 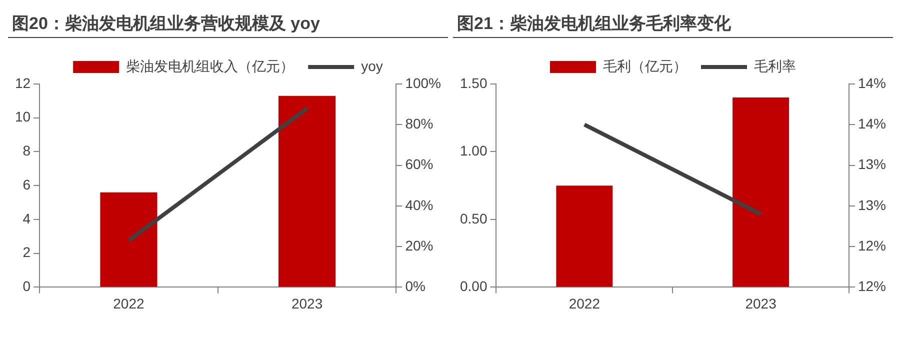 I want to click on legend-label: yoy, so click(x=372, y=66).